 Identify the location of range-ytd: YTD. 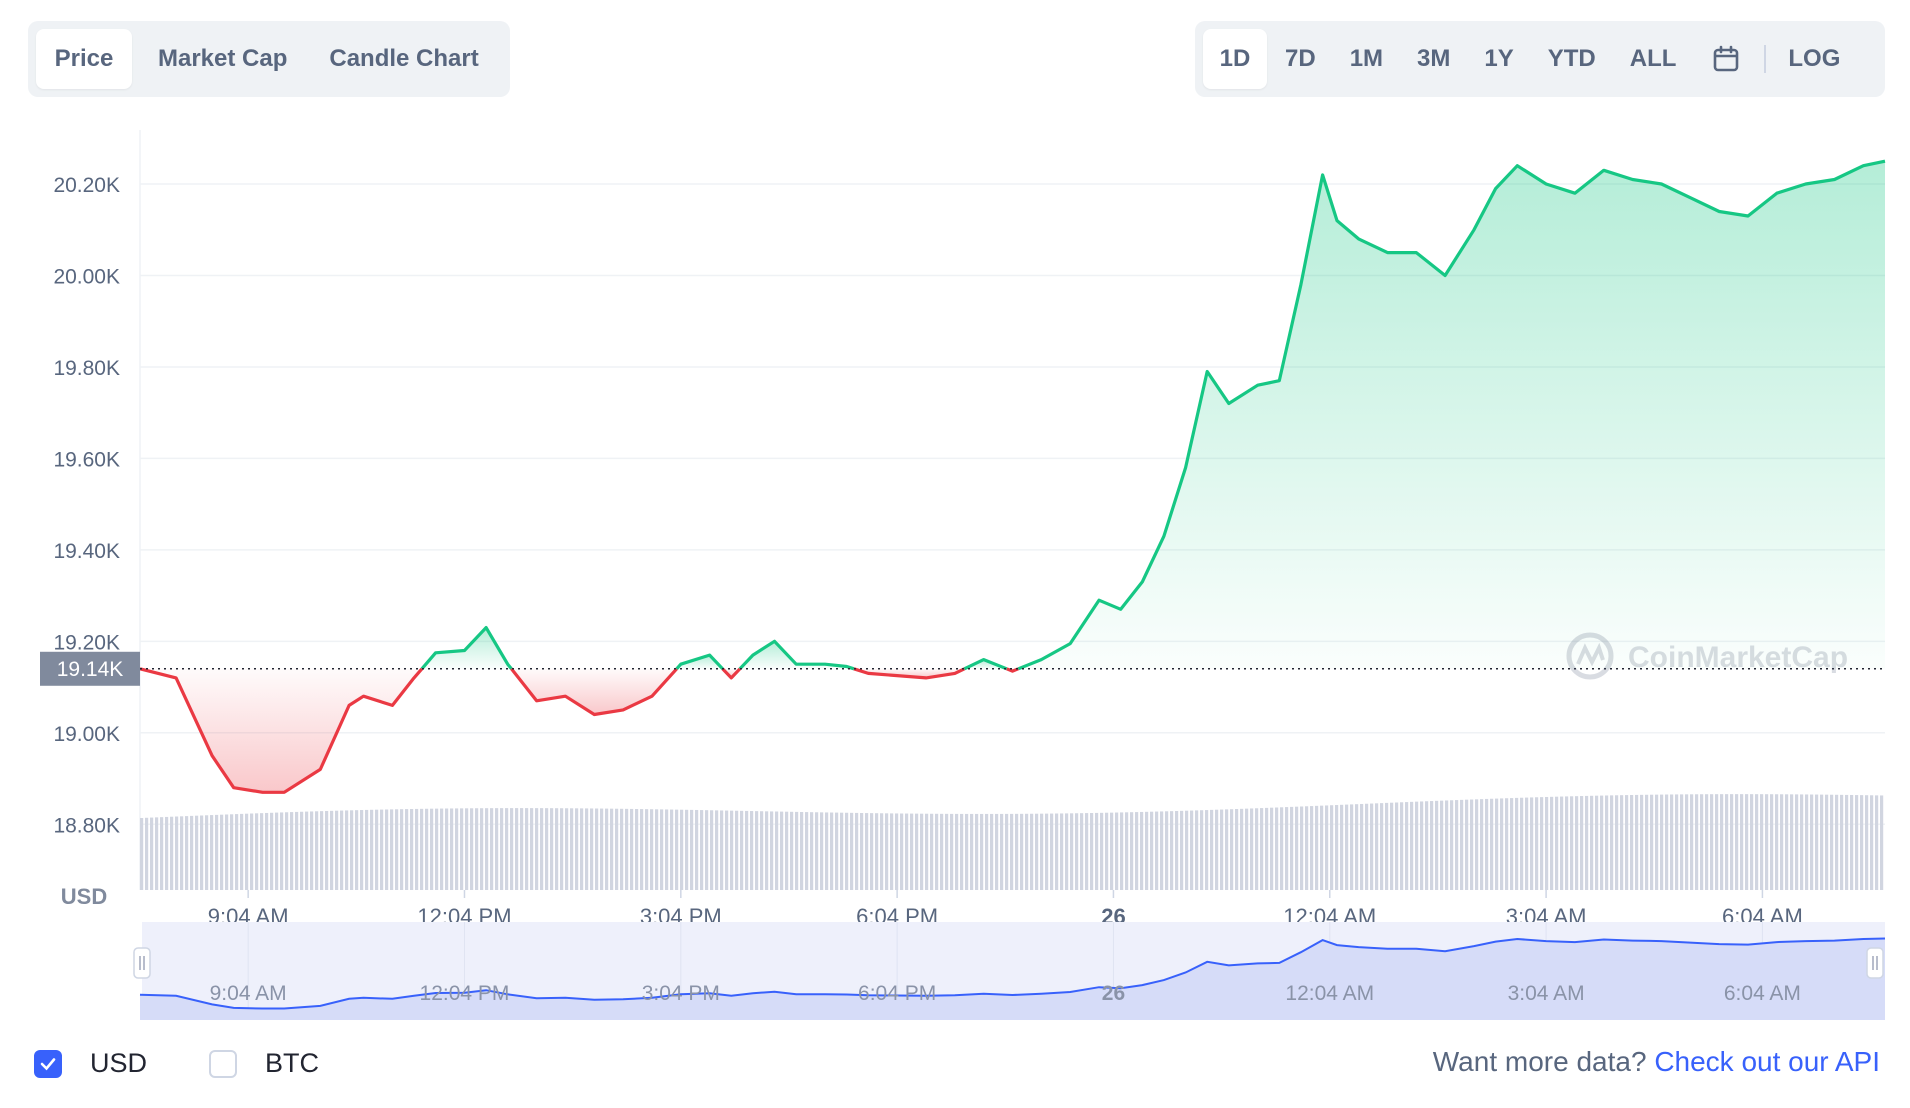
(1571, 58).